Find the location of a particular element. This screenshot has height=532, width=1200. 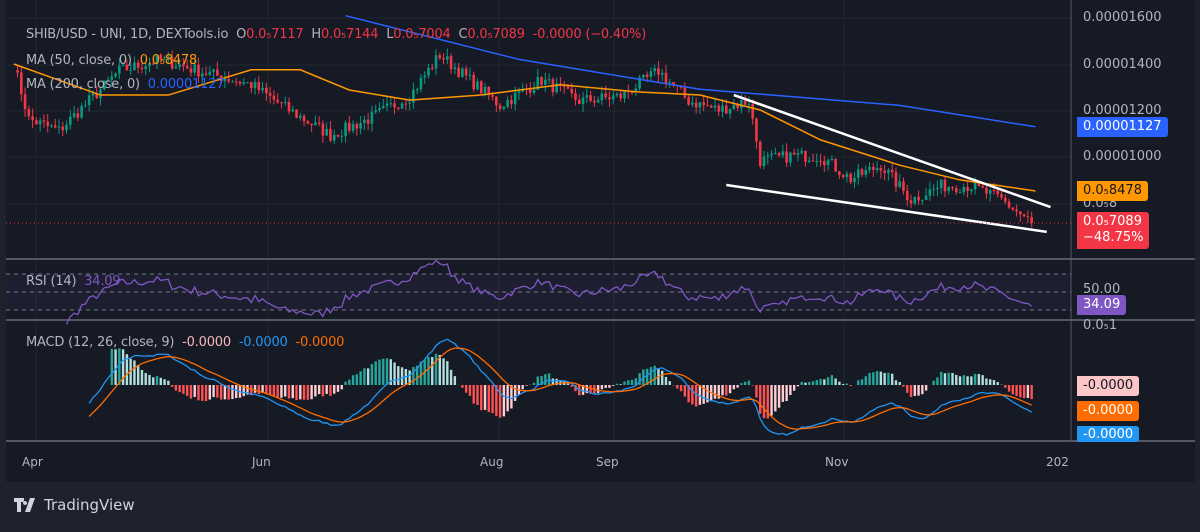

brand-name: TradingView is located at coordinates (89, 505).